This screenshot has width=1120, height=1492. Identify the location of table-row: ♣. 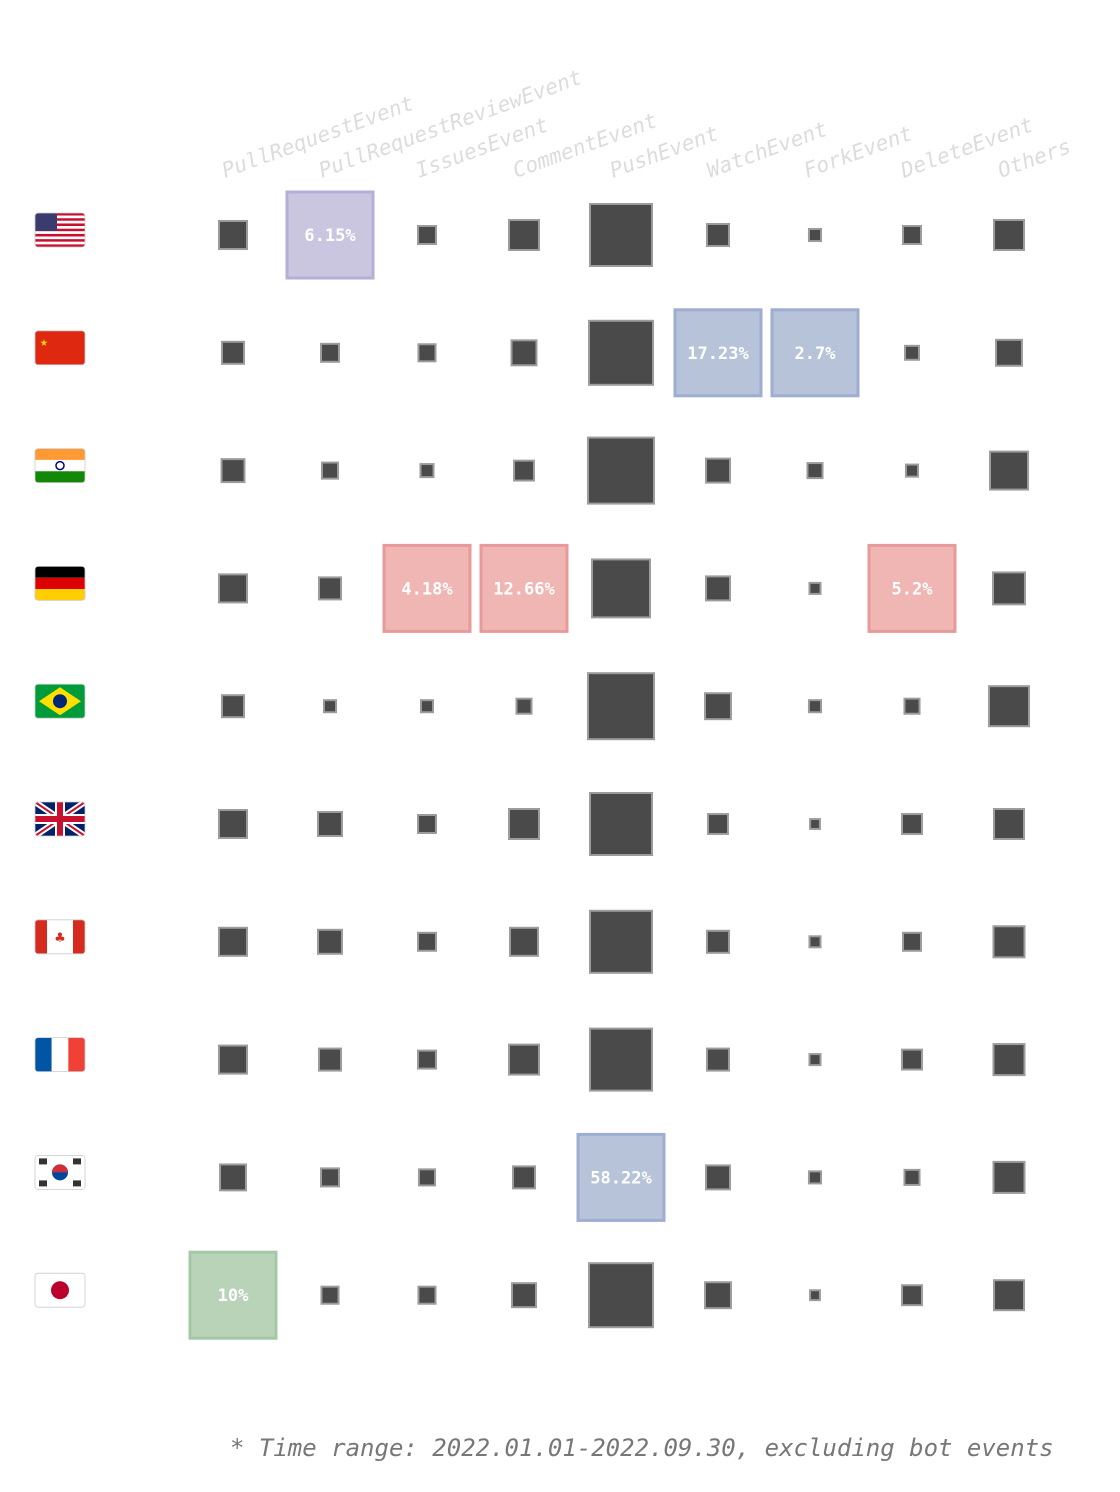
(530, 941).